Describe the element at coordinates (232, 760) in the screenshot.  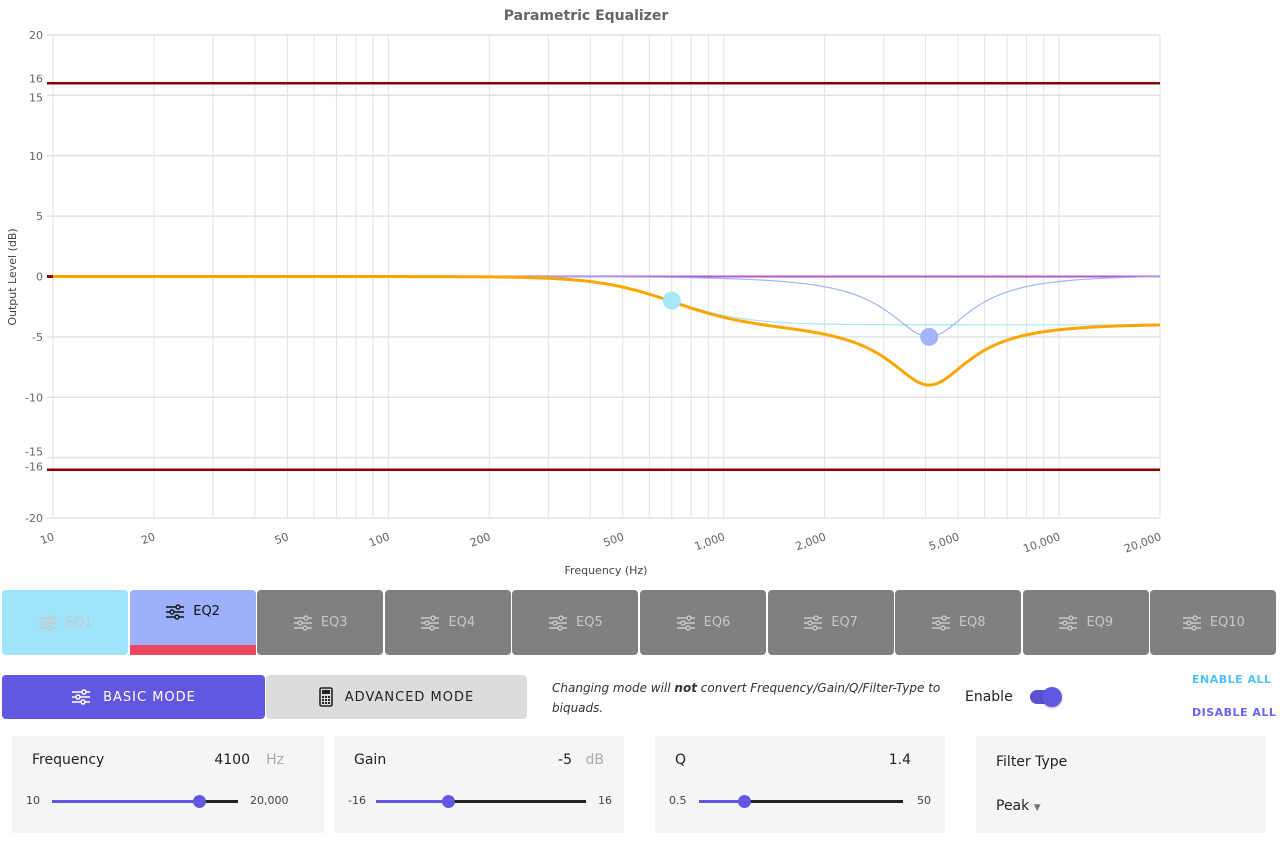
I see `frequency-value: 4100` at that location.